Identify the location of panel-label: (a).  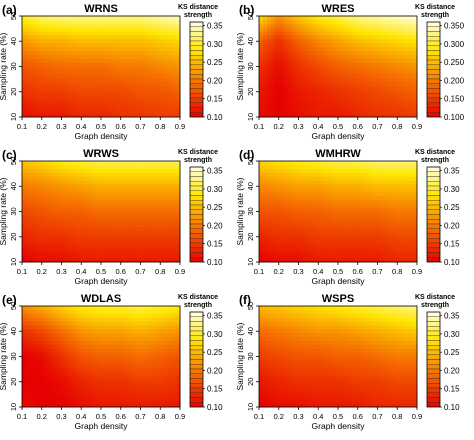
(9, 10).